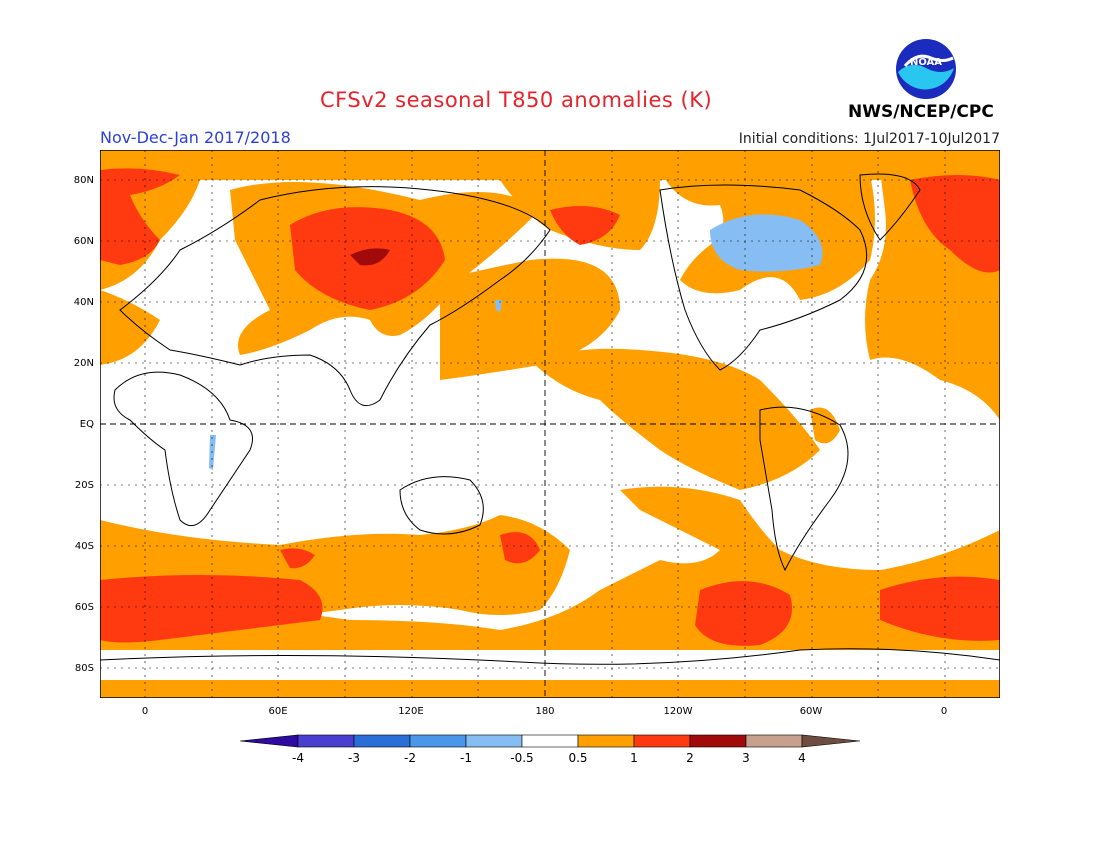  What do you see at coordinates (522, 758) in the screenshot?
I see `colorbar-label: -0.5` at bounding box center [522, 758].